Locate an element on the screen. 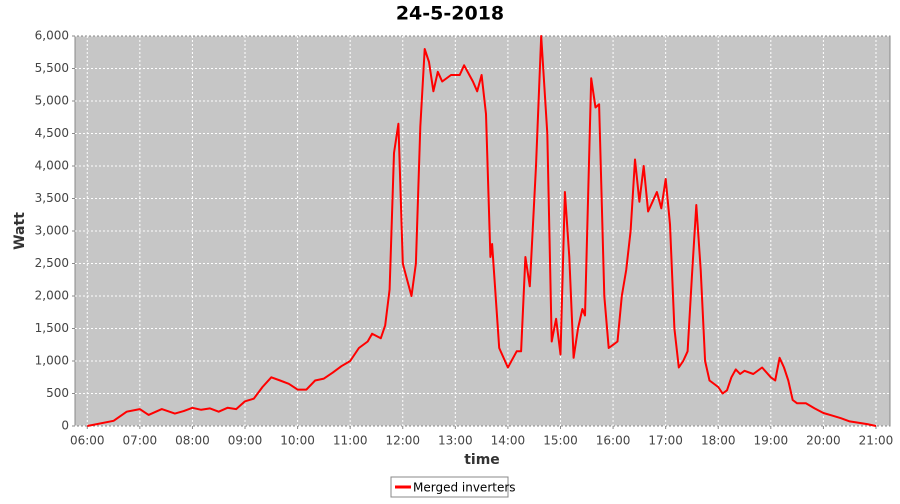  y-tick-label: 500 is located at coordinates (57, 393).